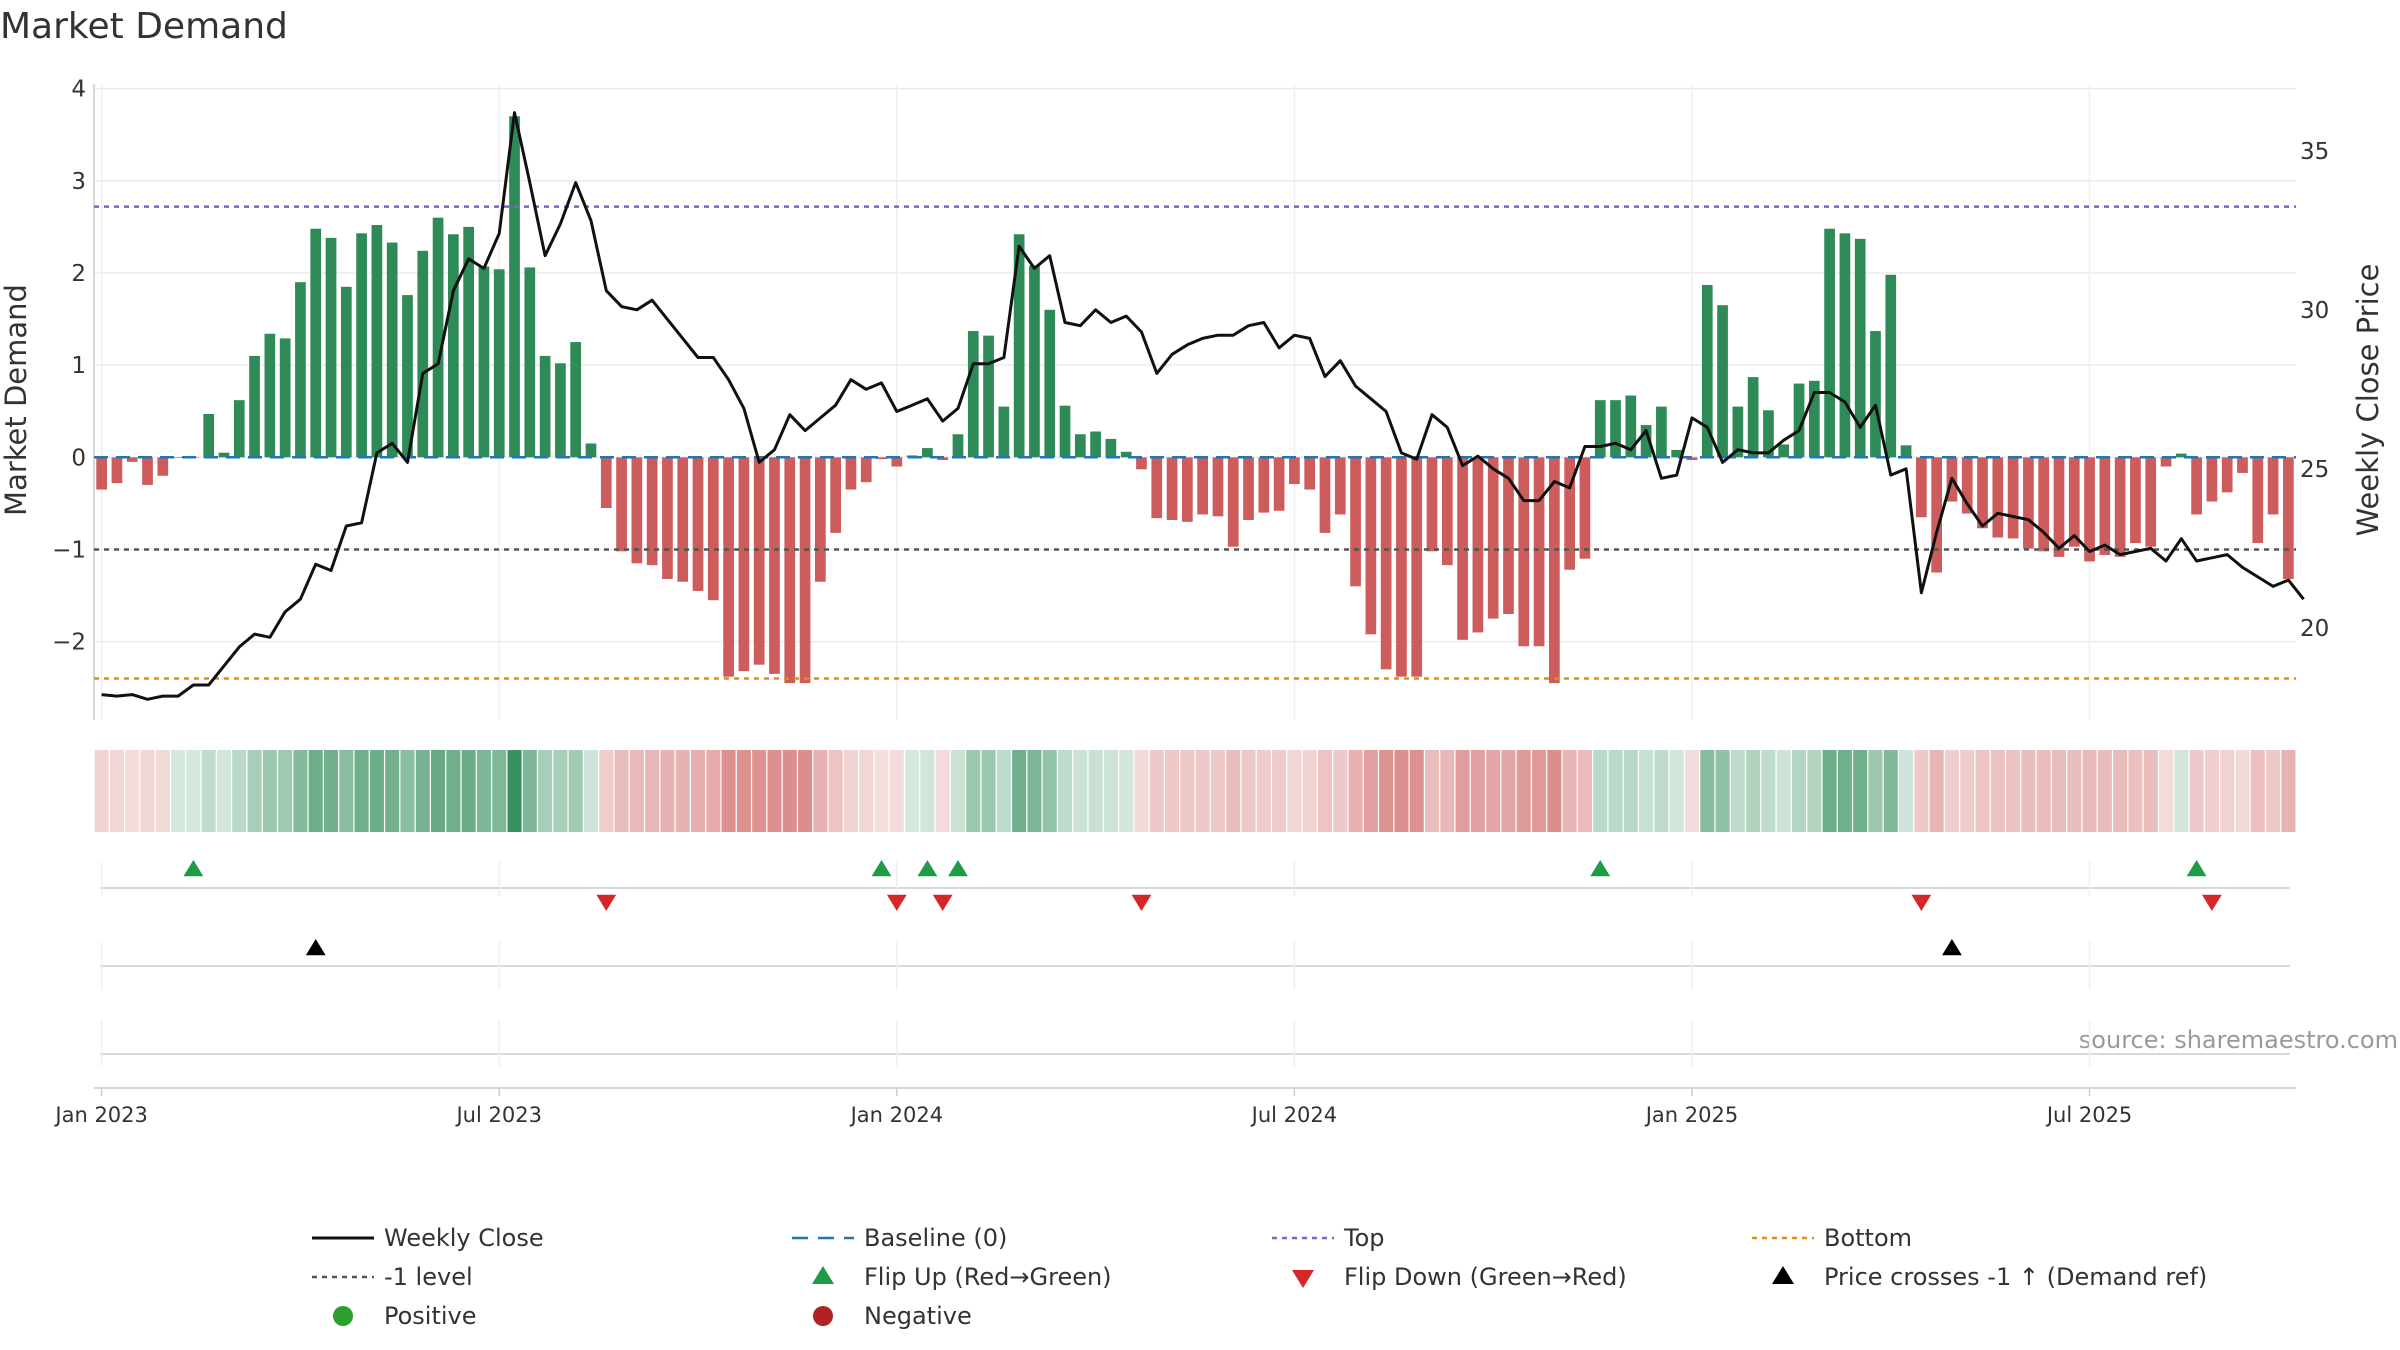  Describe the element at coordinates (892, 1316) in the screenshot. I see `legend-item-negative: Negative` at that location.